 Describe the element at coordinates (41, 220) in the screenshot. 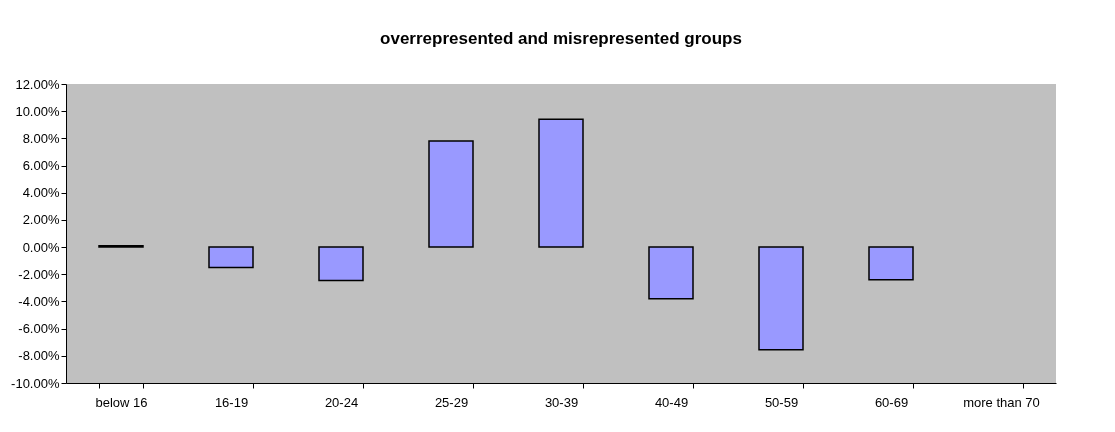

I see `y-tick-label: 2.00%` at that location.